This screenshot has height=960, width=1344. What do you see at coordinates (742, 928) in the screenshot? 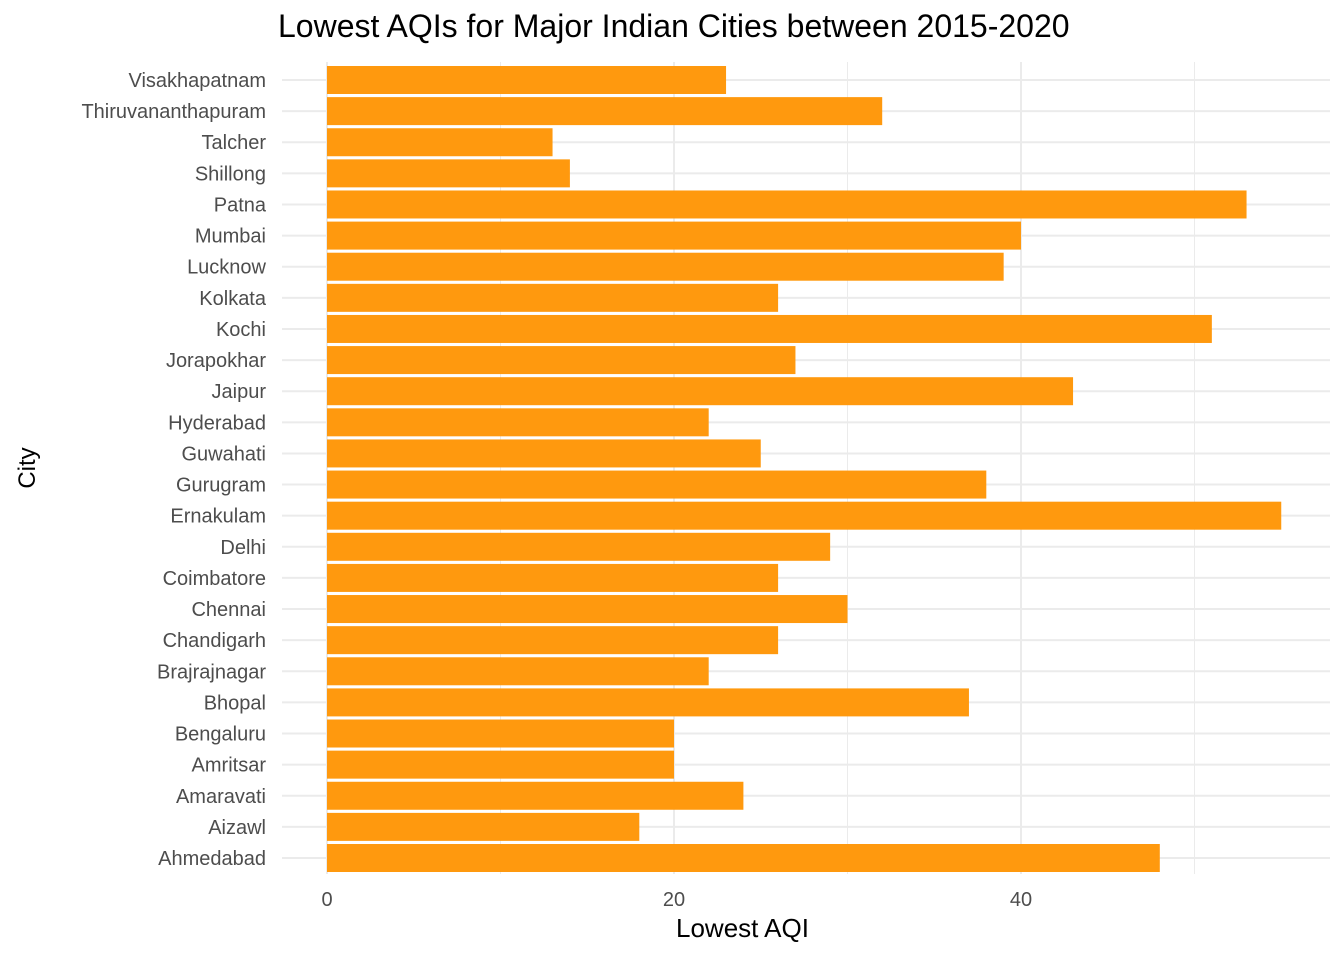
I see `x-axis-title: Lowest AQI` at bounding box center [742, 928].